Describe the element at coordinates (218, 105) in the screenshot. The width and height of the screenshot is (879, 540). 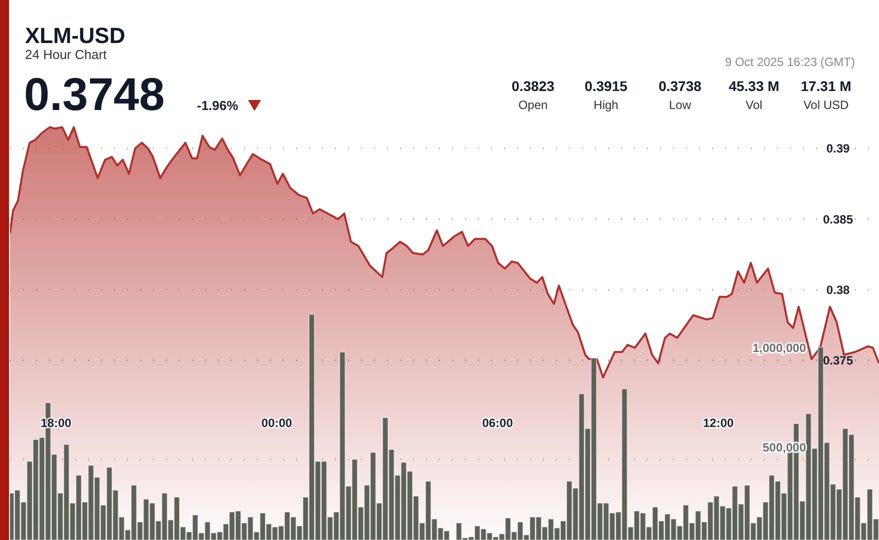
I see `annotation: -1.96%` at that location.